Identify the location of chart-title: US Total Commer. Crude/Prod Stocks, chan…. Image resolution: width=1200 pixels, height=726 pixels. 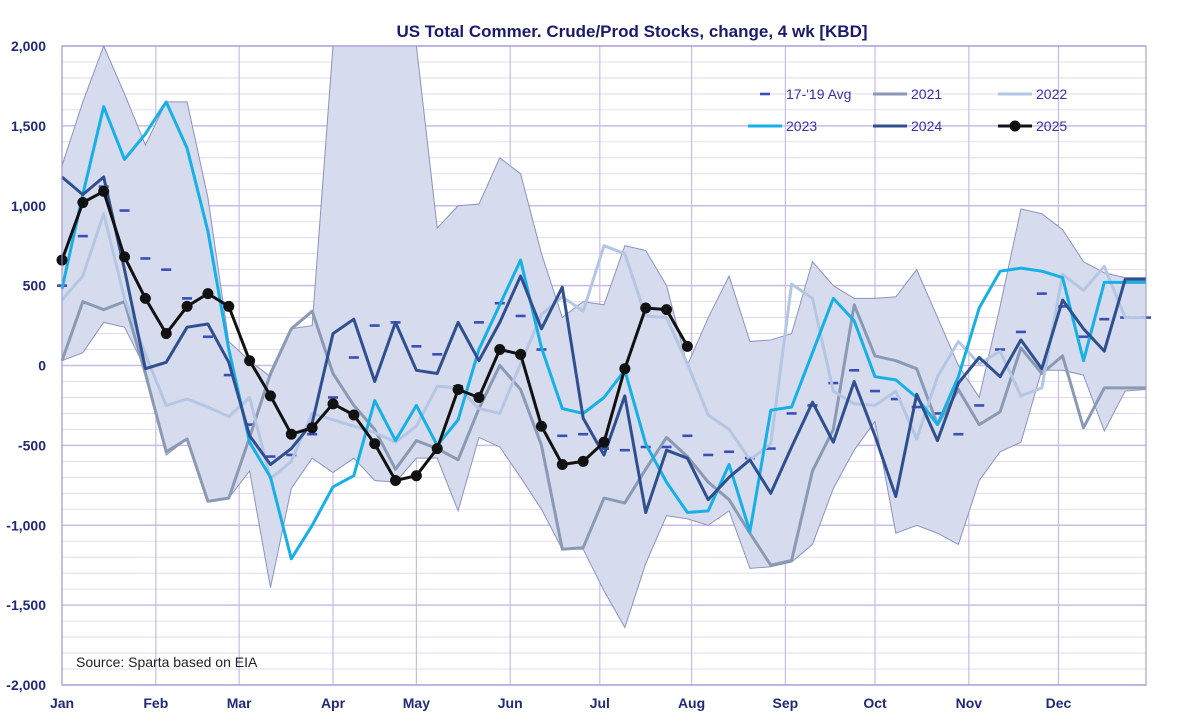
(631, 31).